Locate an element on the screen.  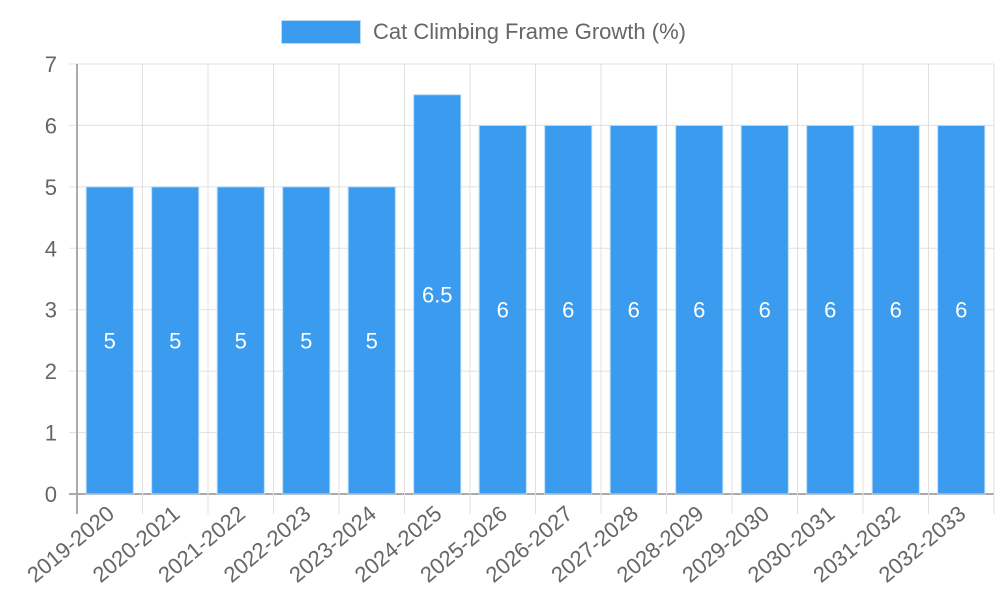
legend-swatch is located at coordinates (321, 32).